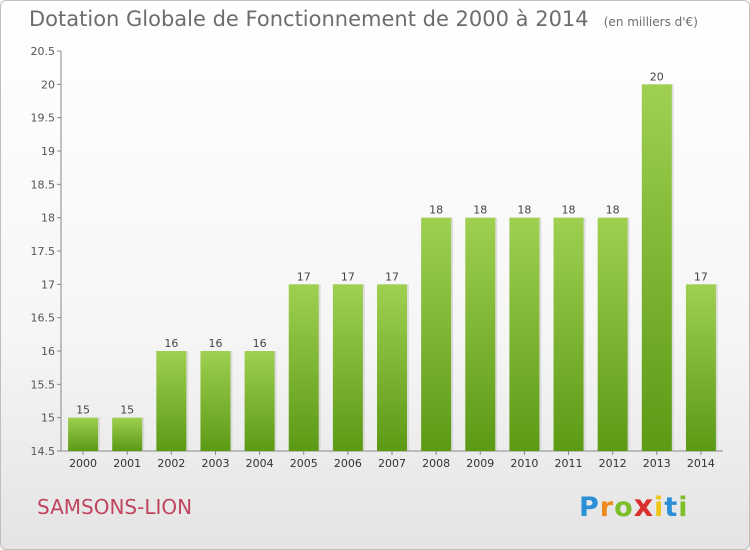 The image size is (750, 550). What do you see at coordinates (392, 463) in the screenshot?
I see `x-tick-label: 2007` at bounding box center [392, 463].